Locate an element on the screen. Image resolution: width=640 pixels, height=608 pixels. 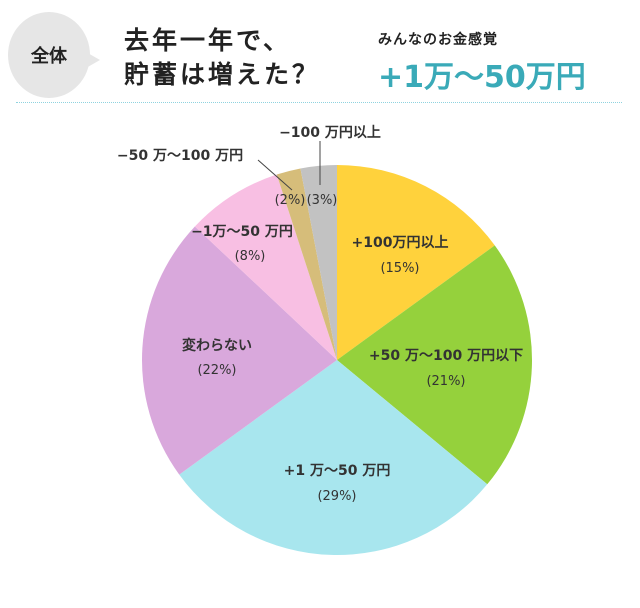
slice-label: 変わらない is located at coordinates (217, 345).